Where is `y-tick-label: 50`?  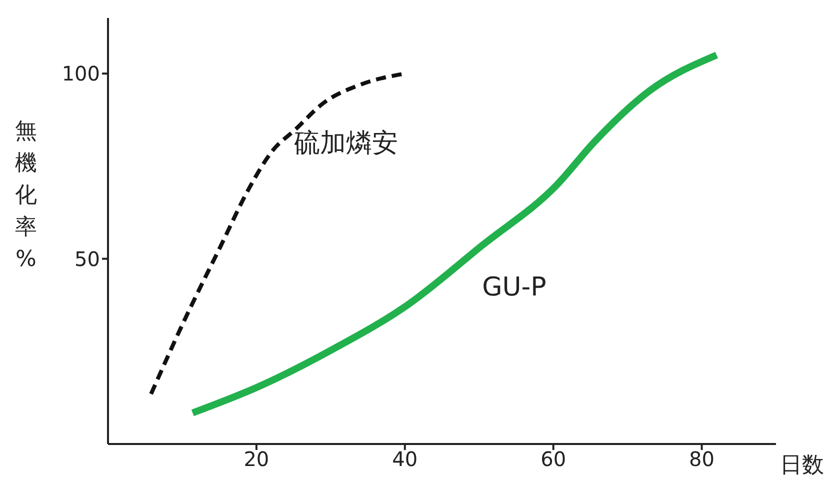
y-tick-label: 50 is located at coordinates (87, 258).